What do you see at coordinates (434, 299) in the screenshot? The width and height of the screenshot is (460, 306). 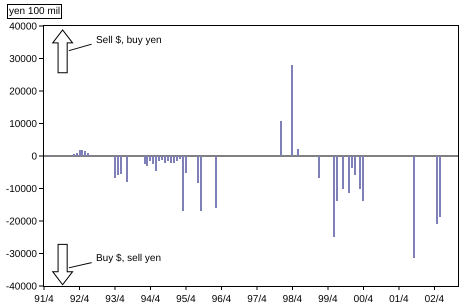 I see `x-tick-label: 02/4` at bounding box center [434, 299].